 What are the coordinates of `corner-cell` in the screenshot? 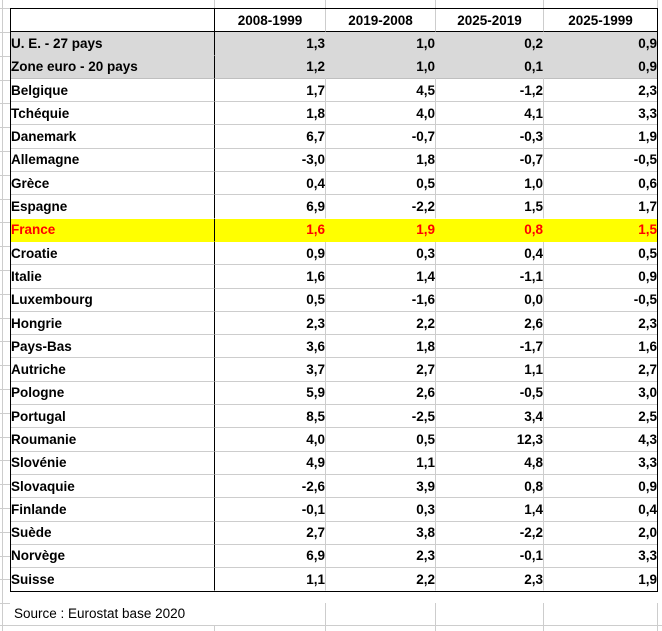 It's located at (113, 21).